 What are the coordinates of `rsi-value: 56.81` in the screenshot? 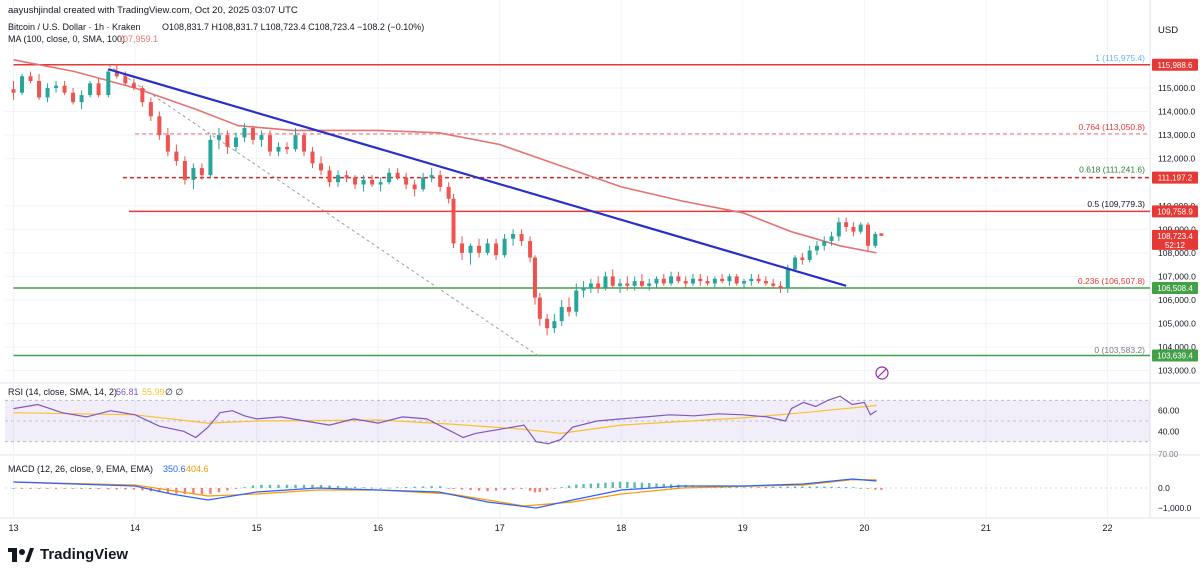 It's located at (127, 392).